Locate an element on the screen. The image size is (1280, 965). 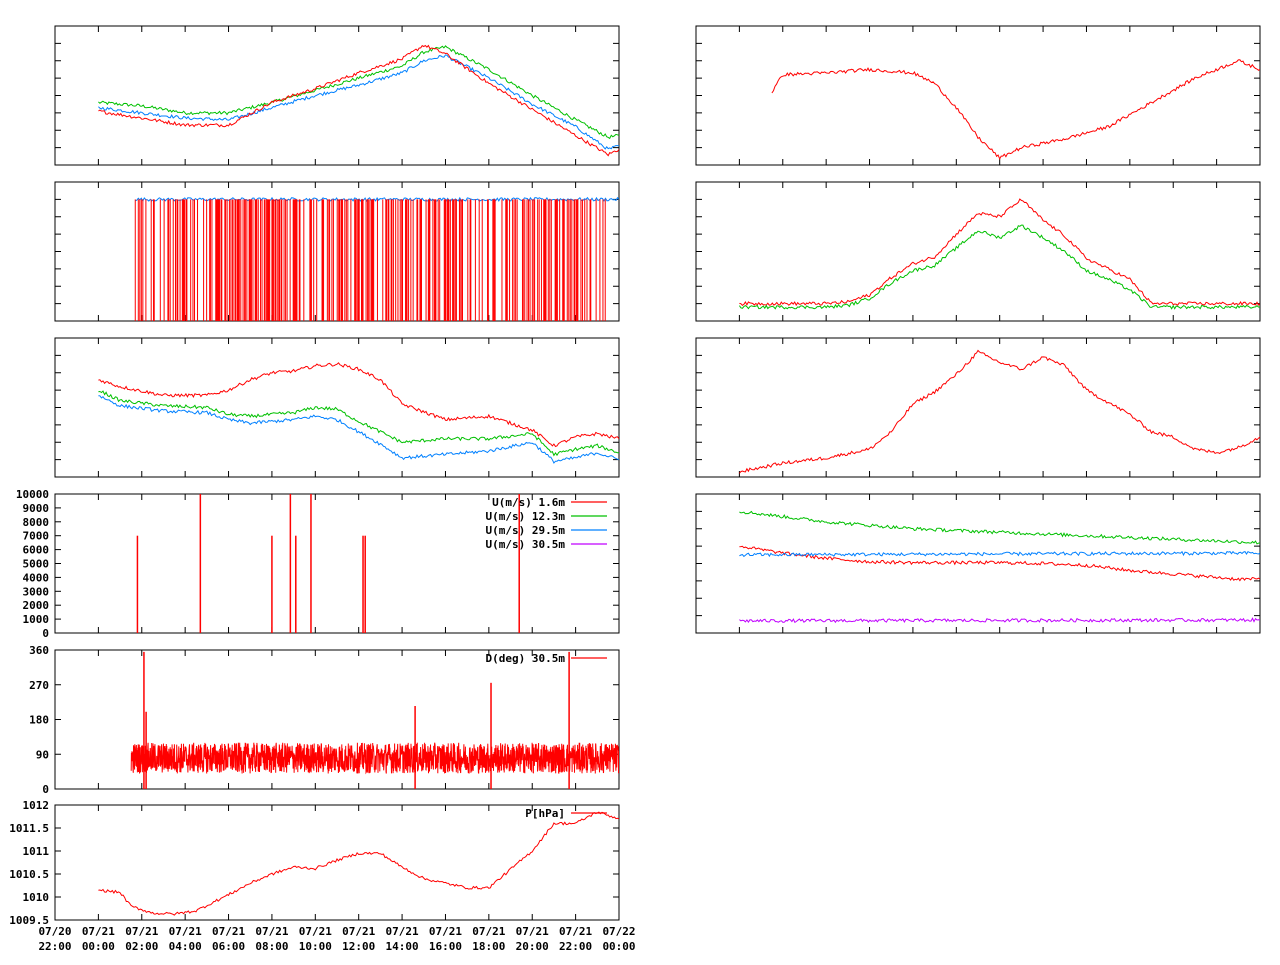
series-line-d-deg-30-5m is located at coordinates (374, 758).